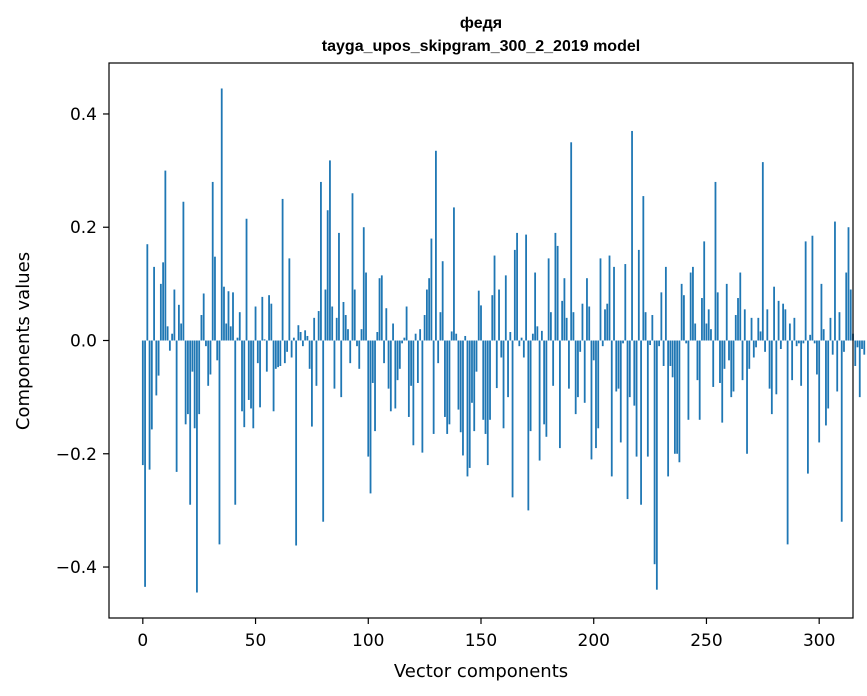 Image resolution: width=867 pixels, height=696 pixels. I want to click on y-tick-label-0: −0.4, so click(76, 568).